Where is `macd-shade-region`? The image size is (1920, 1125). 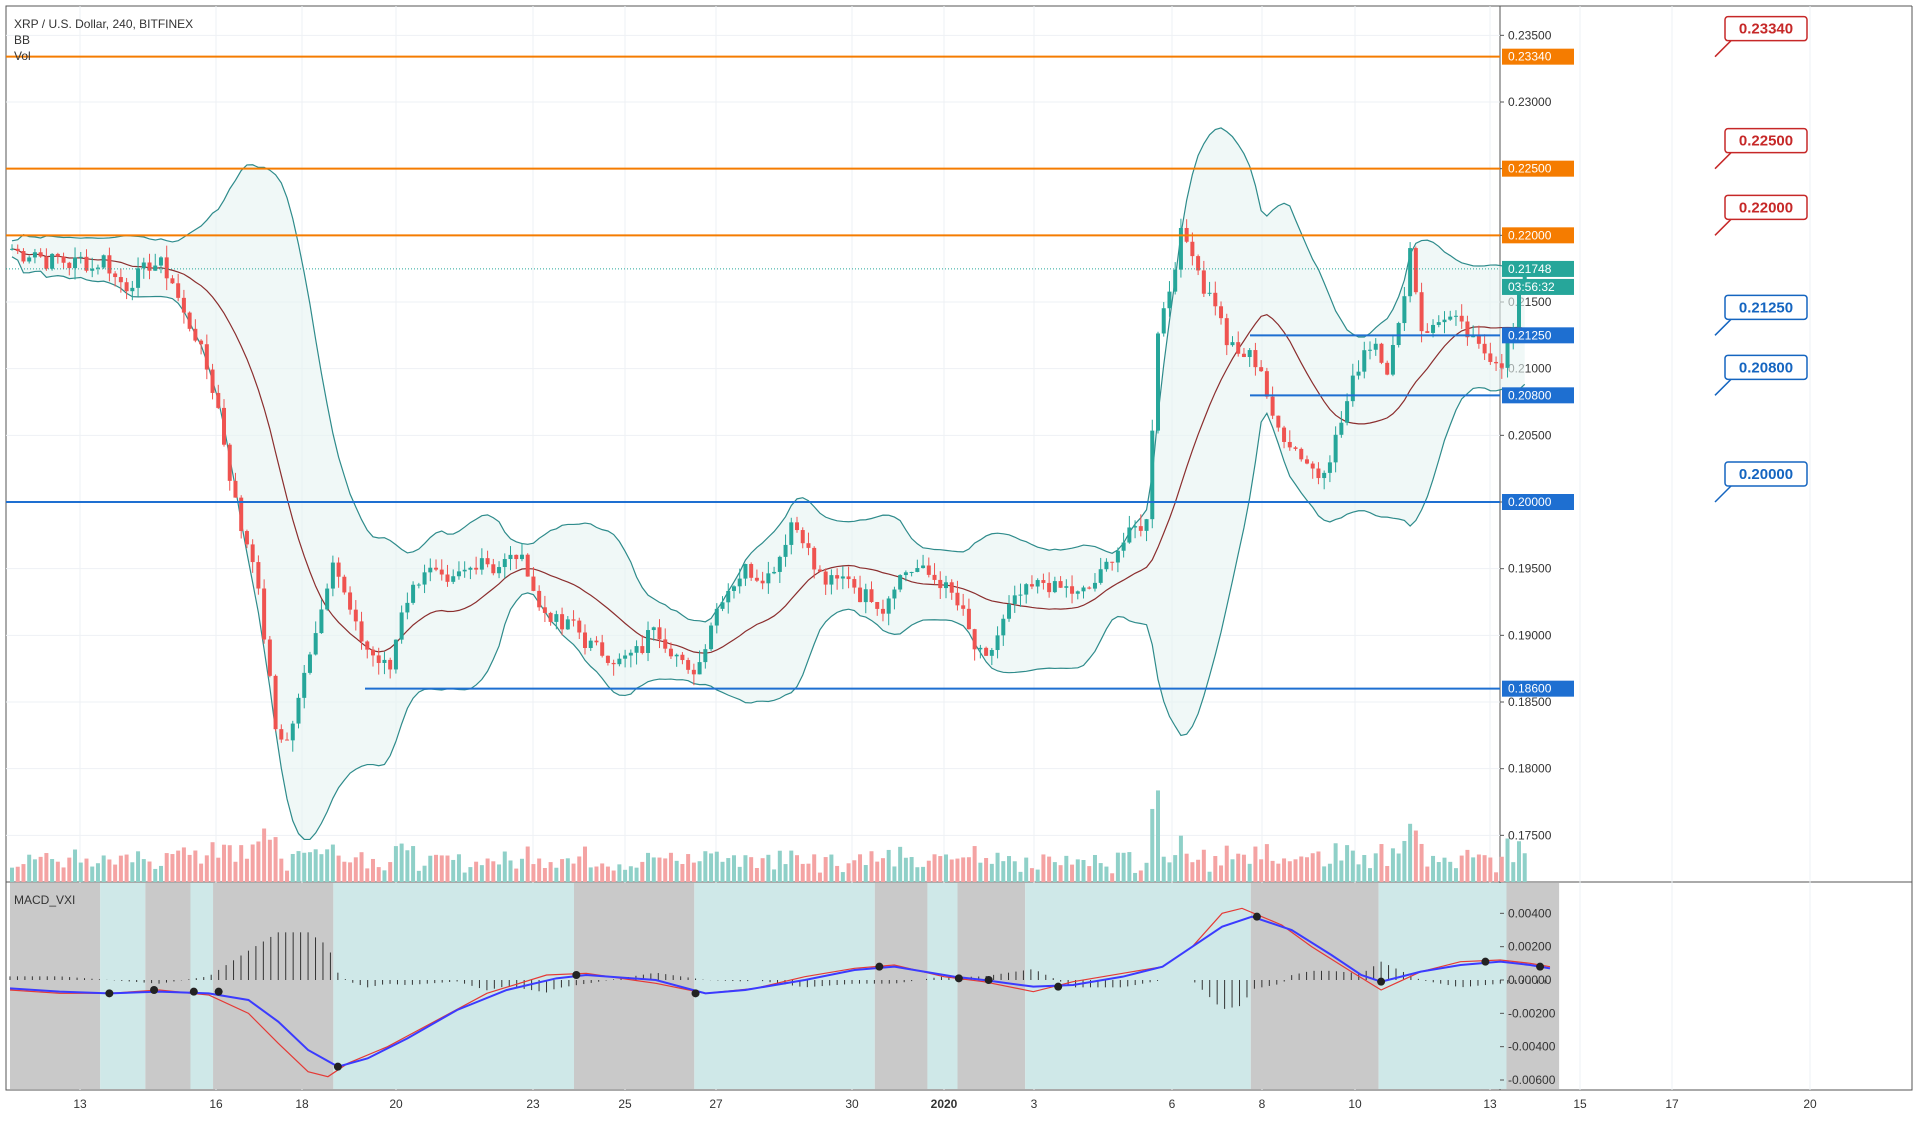
macd-shade-region is located at coordinates (1314, 986).